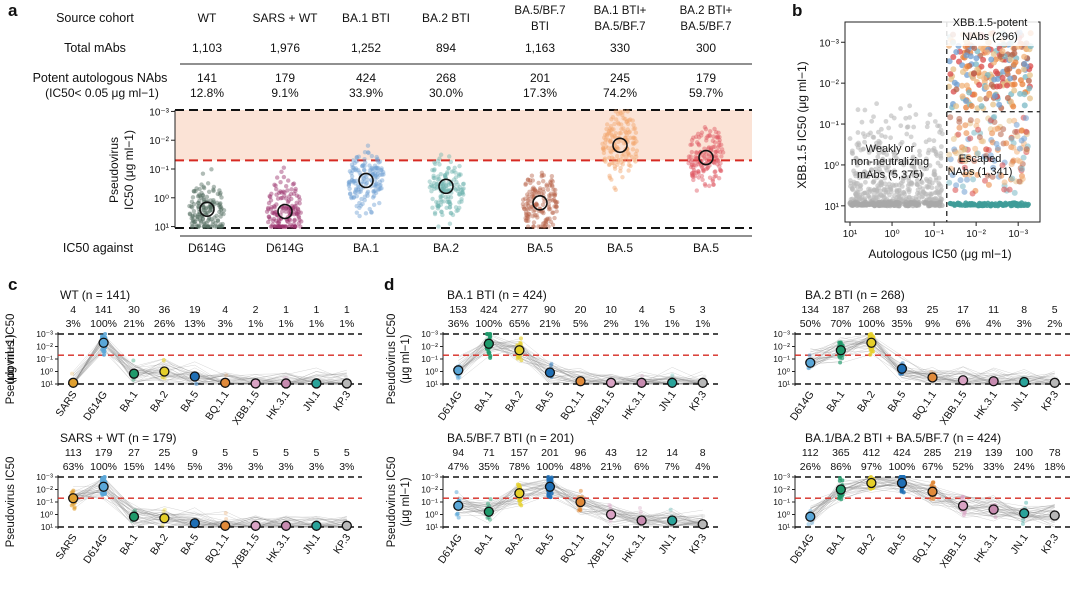 This screenshot has height=603, width=1080. Describe the element at coordinates (890, 149) in the screenshot. I see `weak-annotation: Weakly or` at that location.